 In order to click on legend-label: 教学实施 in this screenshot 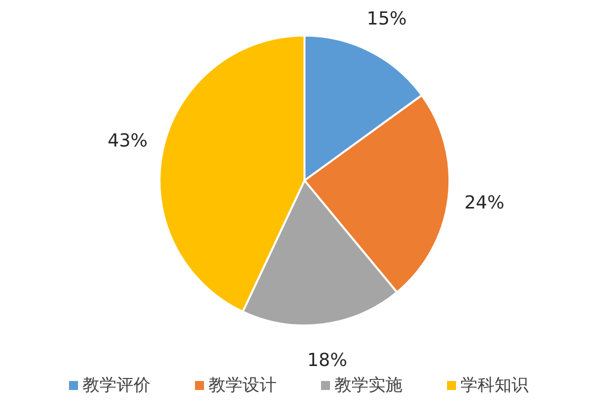, I will do `click(368, 386)`.